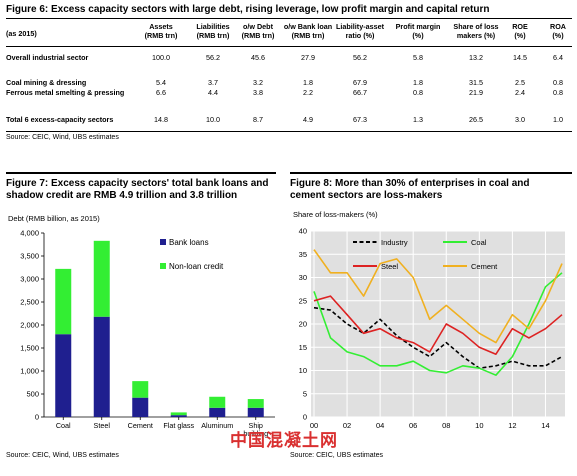 The height and width of the screenshot is (476, 577). I want to click on x-tick-label: Ship, so click(256, 425).